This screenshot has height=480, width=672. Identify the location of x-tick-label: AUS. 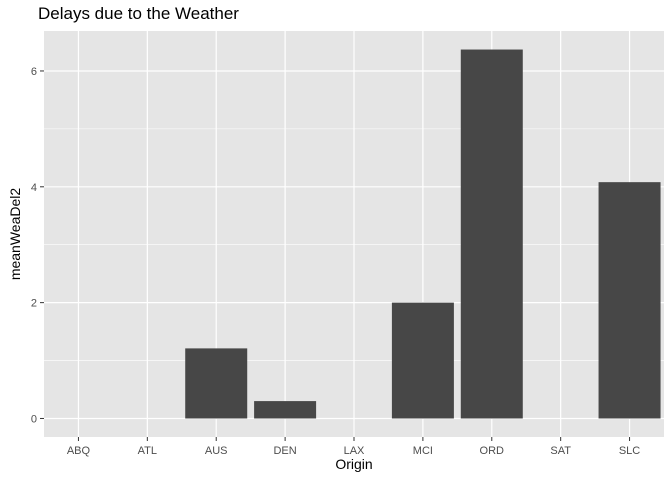
(216, 451).